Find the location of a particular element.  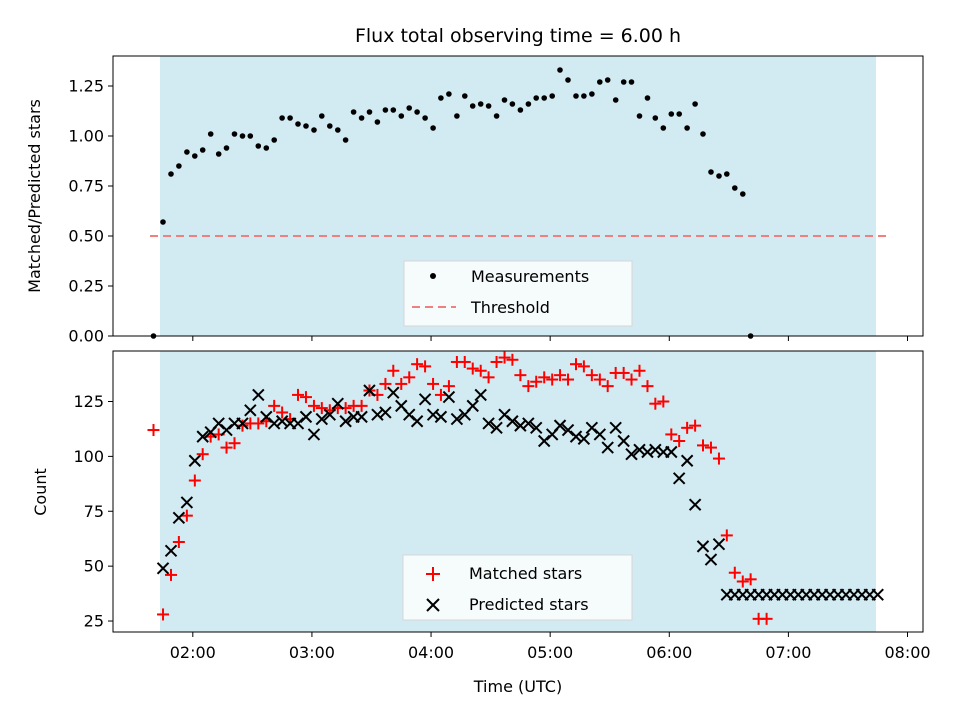

bottom-x-tick-label: 07:00 is located at coordinates (788, 652).